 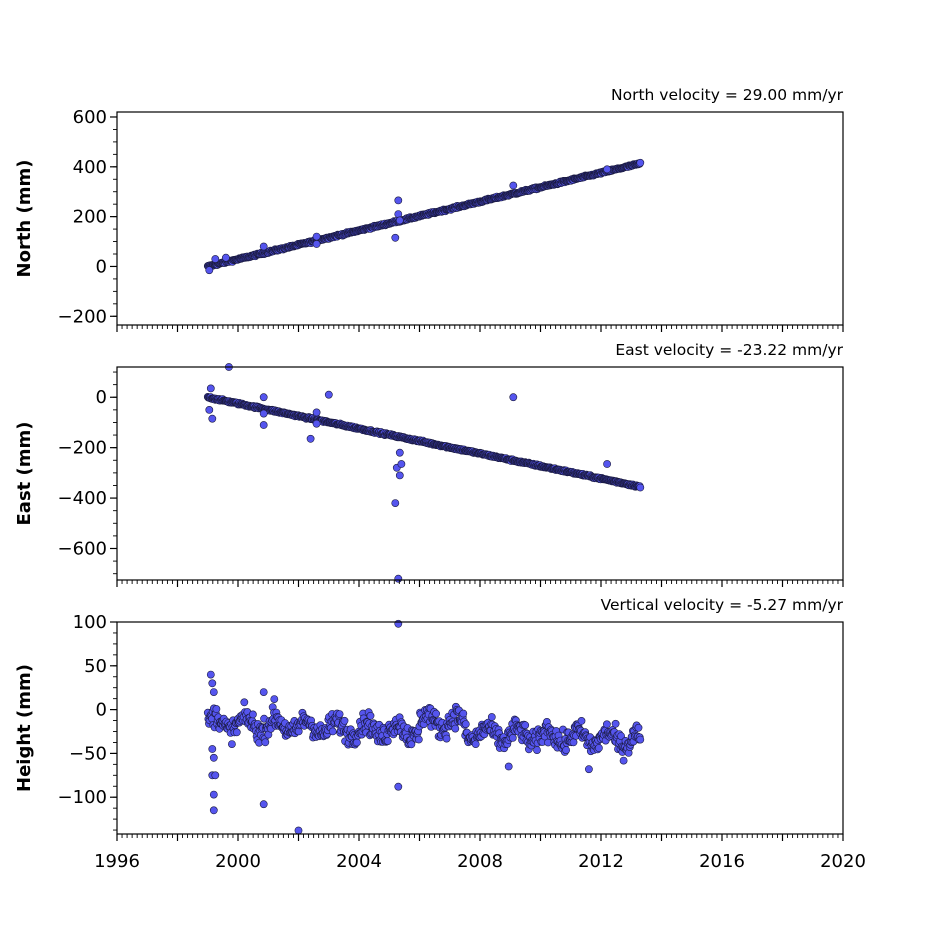 What do you see at coordinates (90, 217) in the screenshot?
I see `y-tick-label: 200` at bounding box center [90, 217].